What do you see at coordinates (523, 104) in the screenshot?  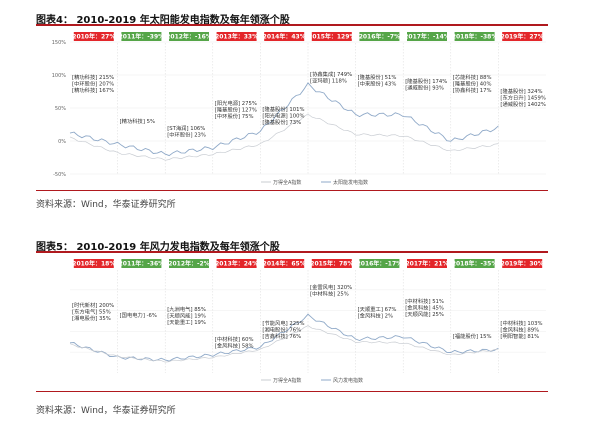 I see `top-stock-annotation: [通威股份] 1402%` at bounding box center [523, 104].